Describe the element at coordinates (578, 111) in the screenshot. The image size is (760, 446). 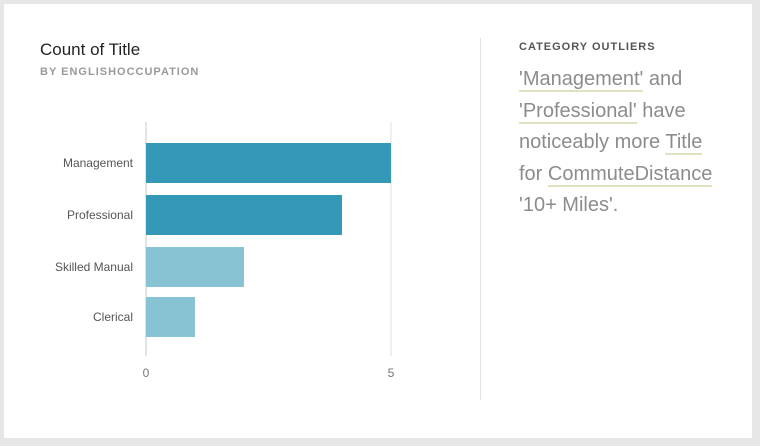
I see `insight-highlight-term: 'Professional'` at that location.